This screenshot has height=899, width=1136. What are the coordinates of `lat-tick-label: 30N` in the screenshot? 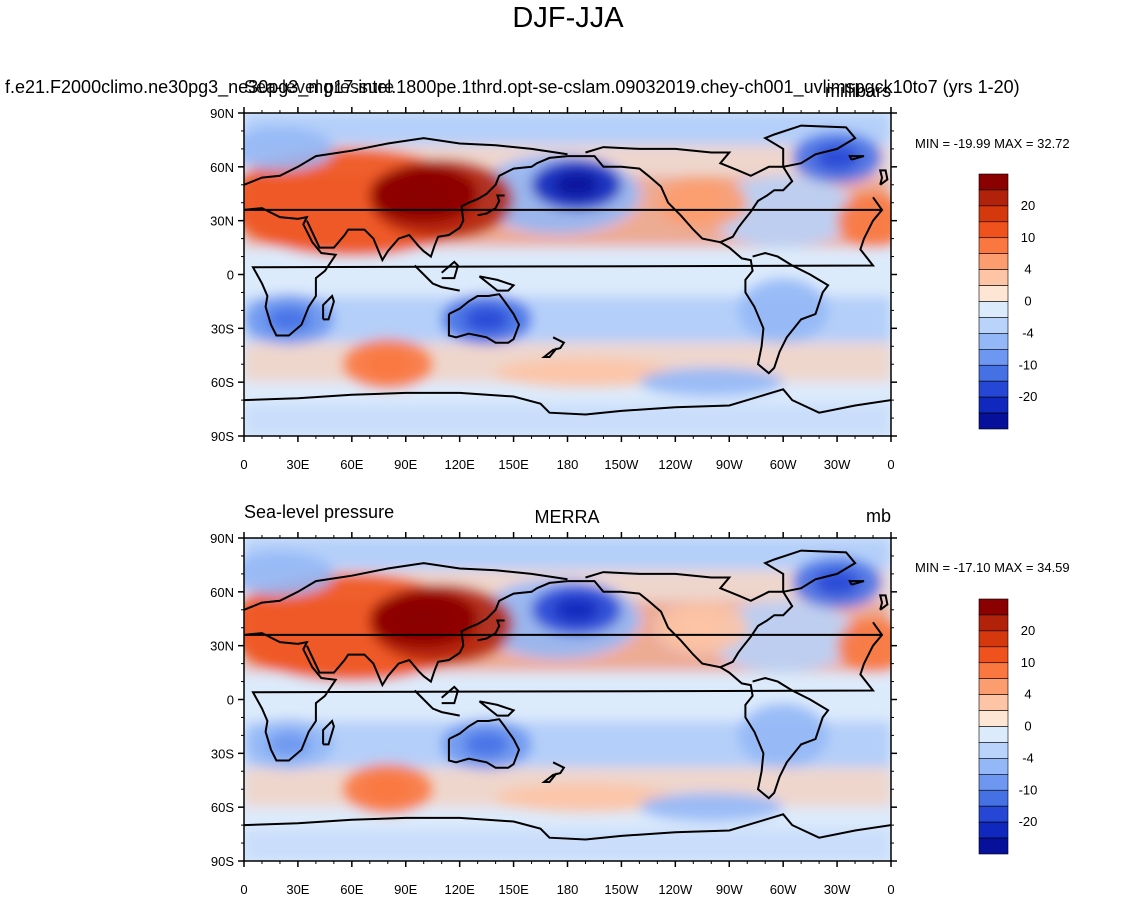 It's located at (222, 646).